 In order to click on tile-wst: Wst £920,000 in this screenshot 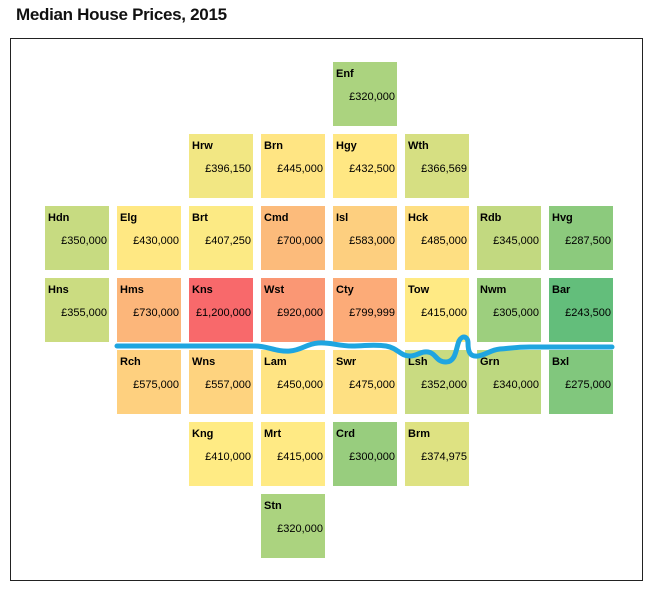, I will do `click(293, 310)`.